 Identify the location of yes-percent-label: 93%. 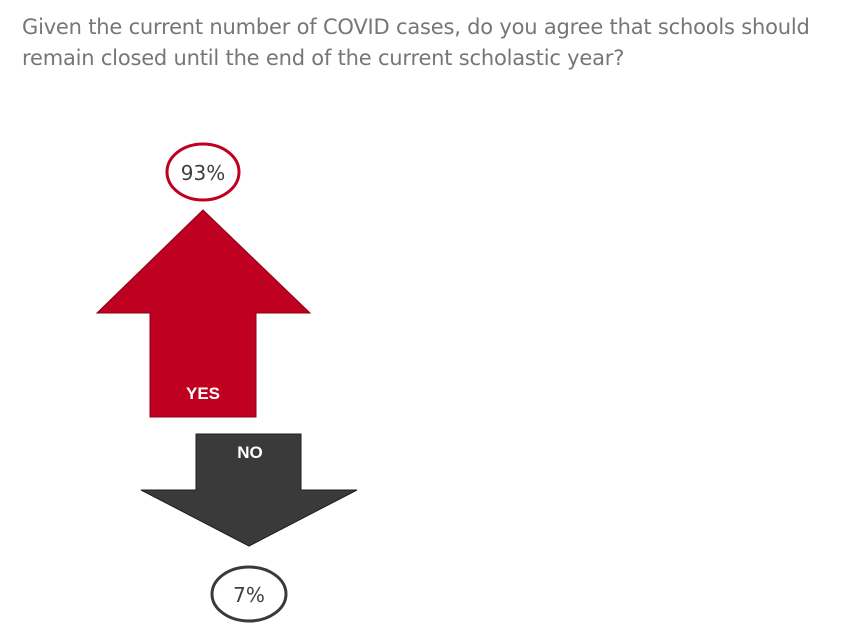
(203, 173).